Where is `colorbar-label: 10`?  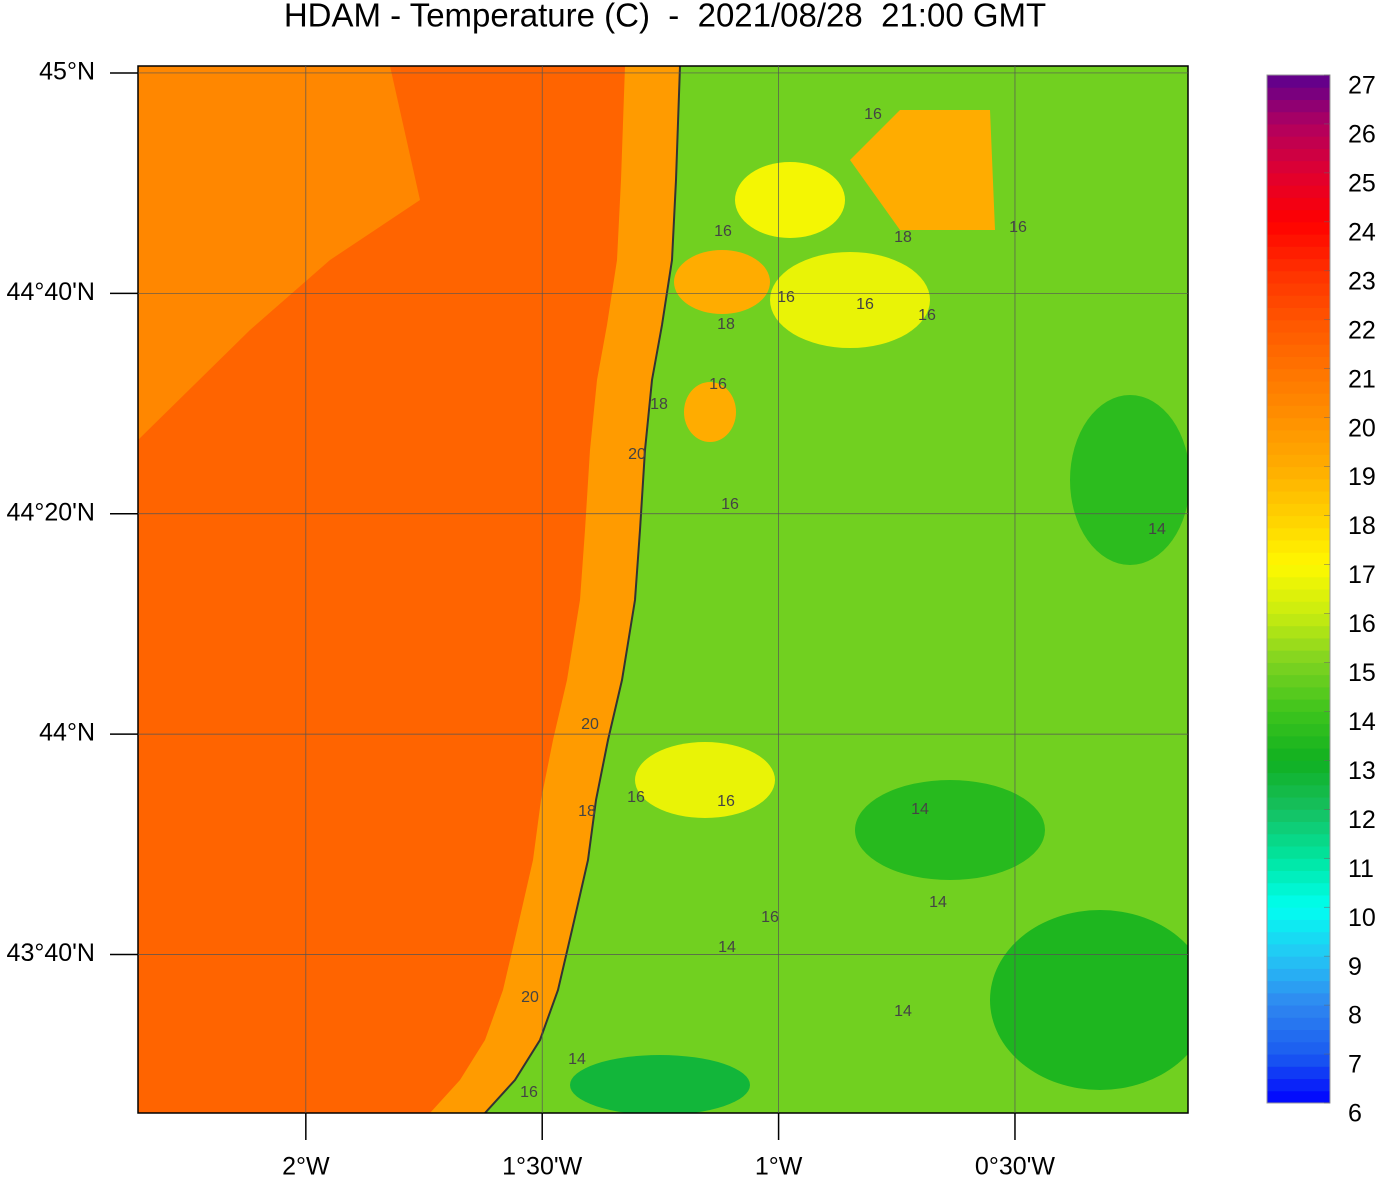 colorbar-label: 10 is located at coordinates (1362, 918).